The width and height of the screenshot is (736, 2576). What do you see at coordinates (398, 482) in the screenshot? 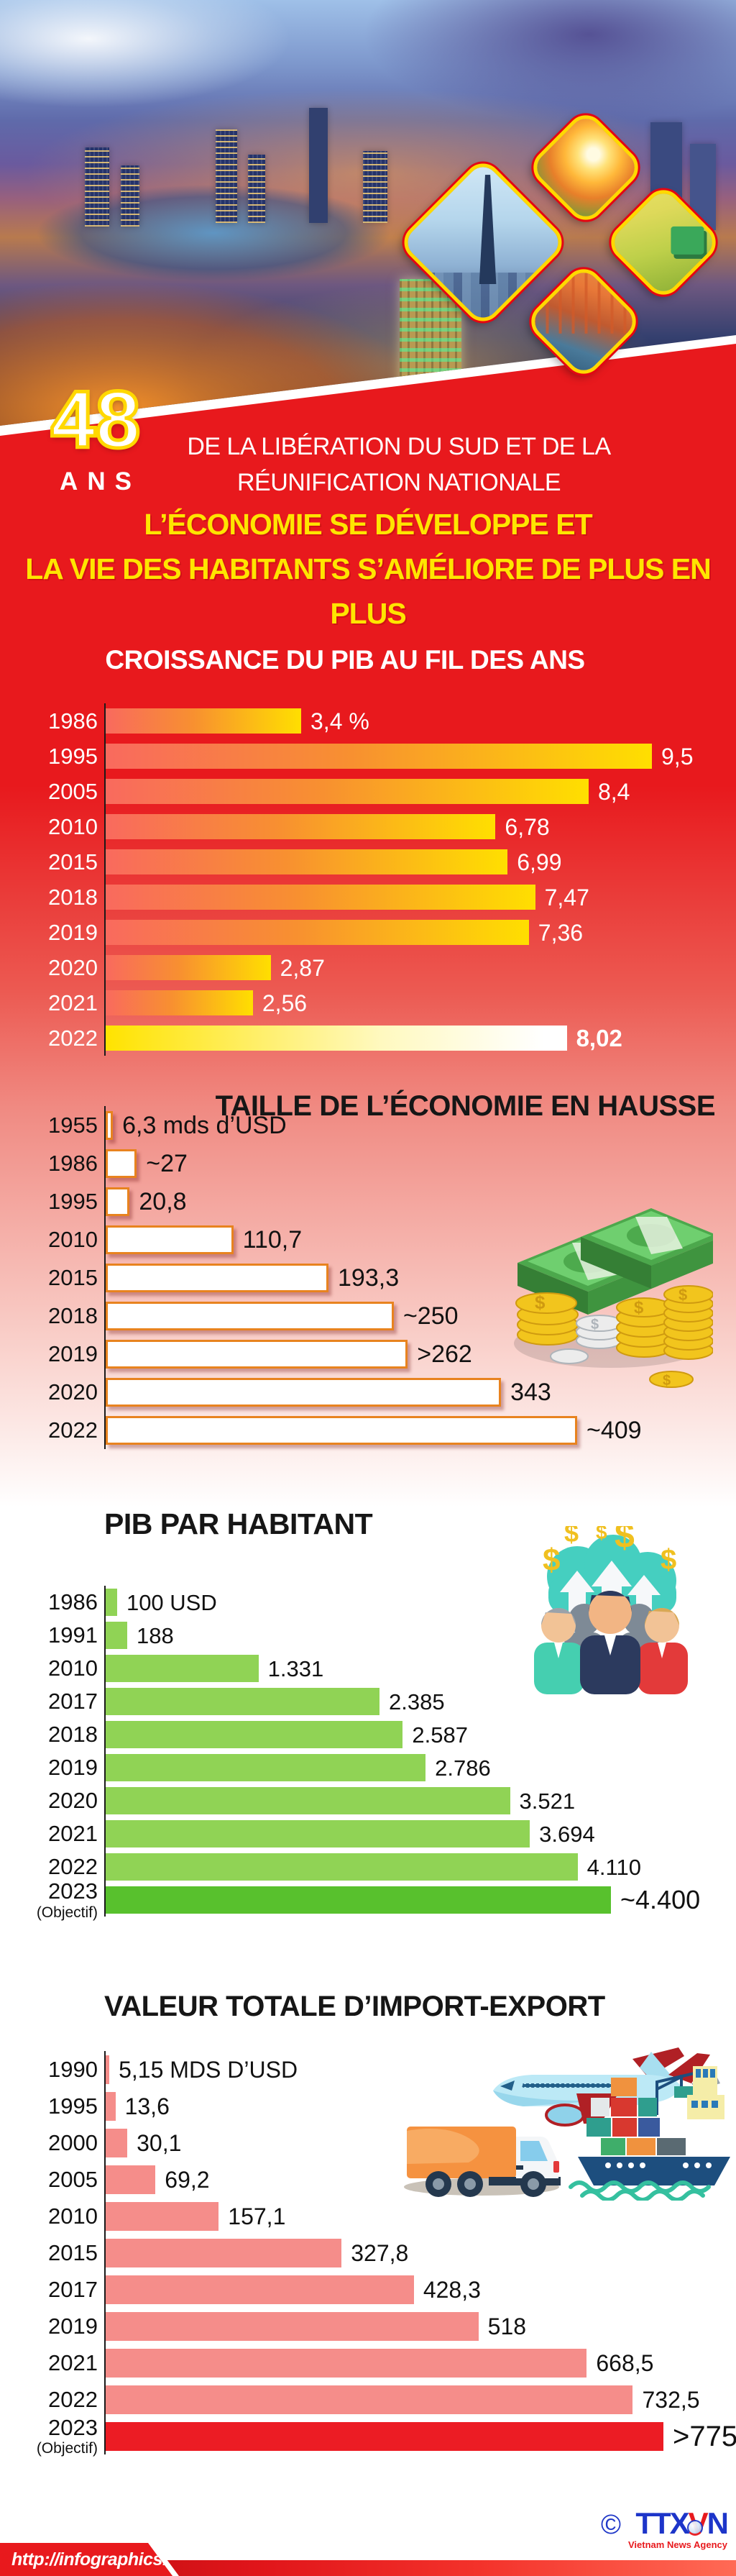
I see `dedication-line2: RÉUNIFICATION NATIONALE` at bounding box center [398, 482].